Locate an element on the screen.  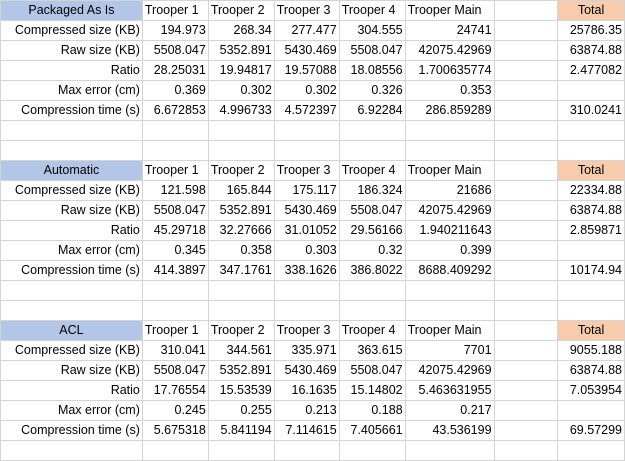
total-value-cell: 9055.188 is located at coordinates (591, 350).